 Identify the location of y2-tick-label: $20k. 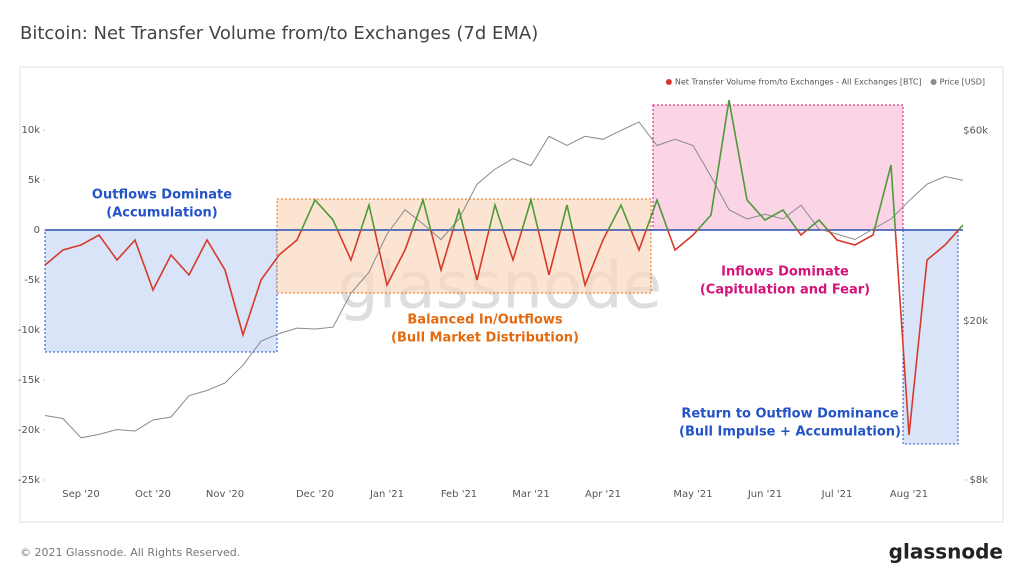
(975, 321).